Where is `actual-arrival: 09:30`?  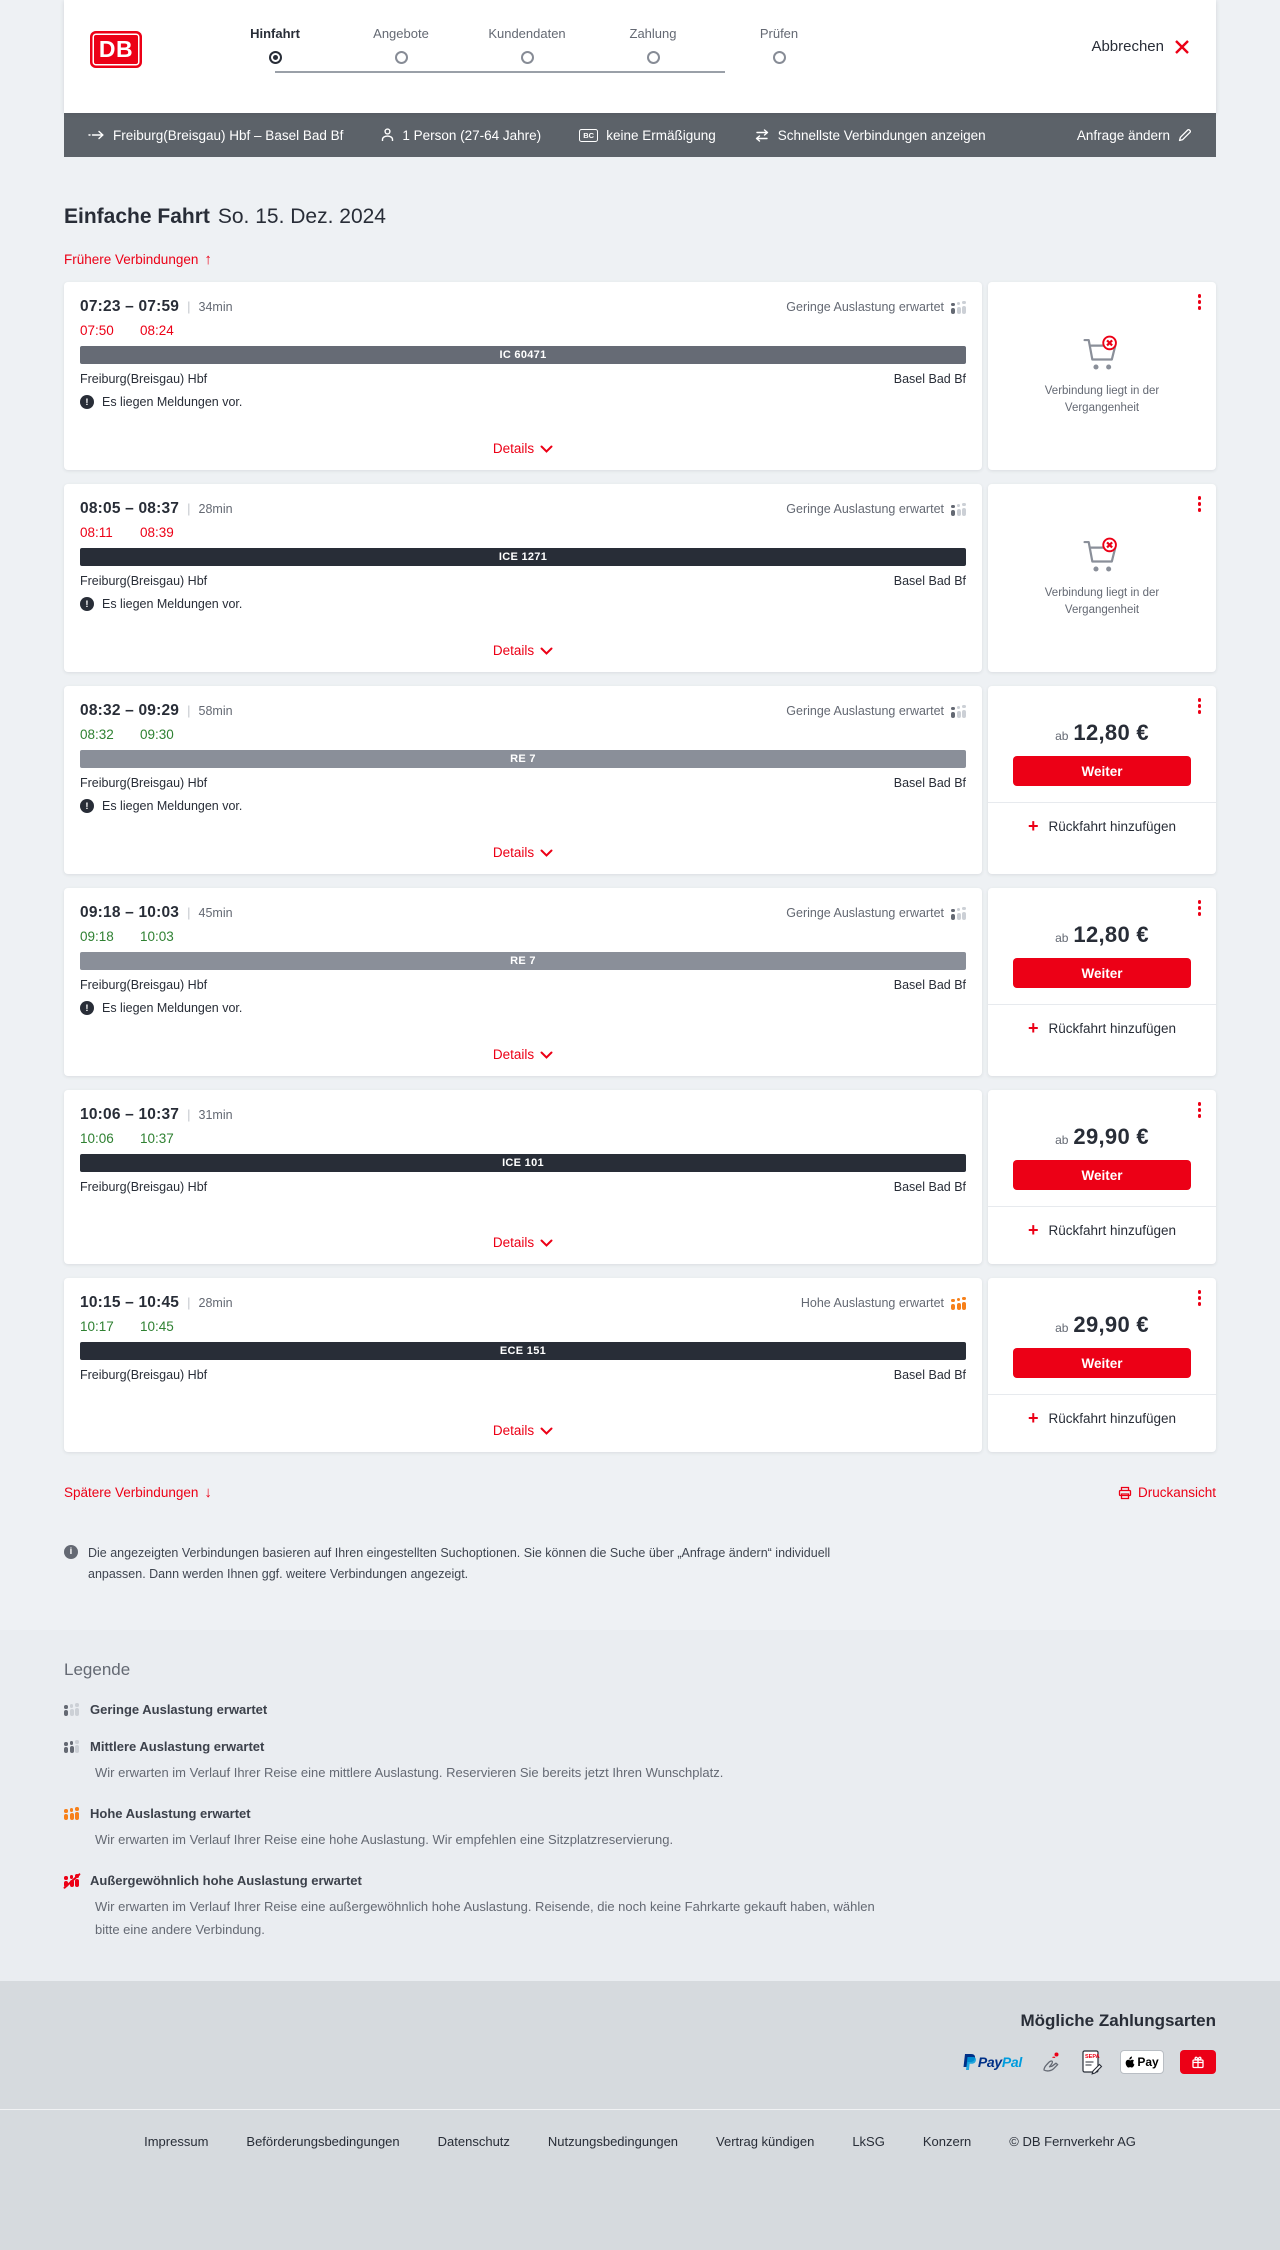 actual-arrival: 09:30 is located at coordinates (157, 734).